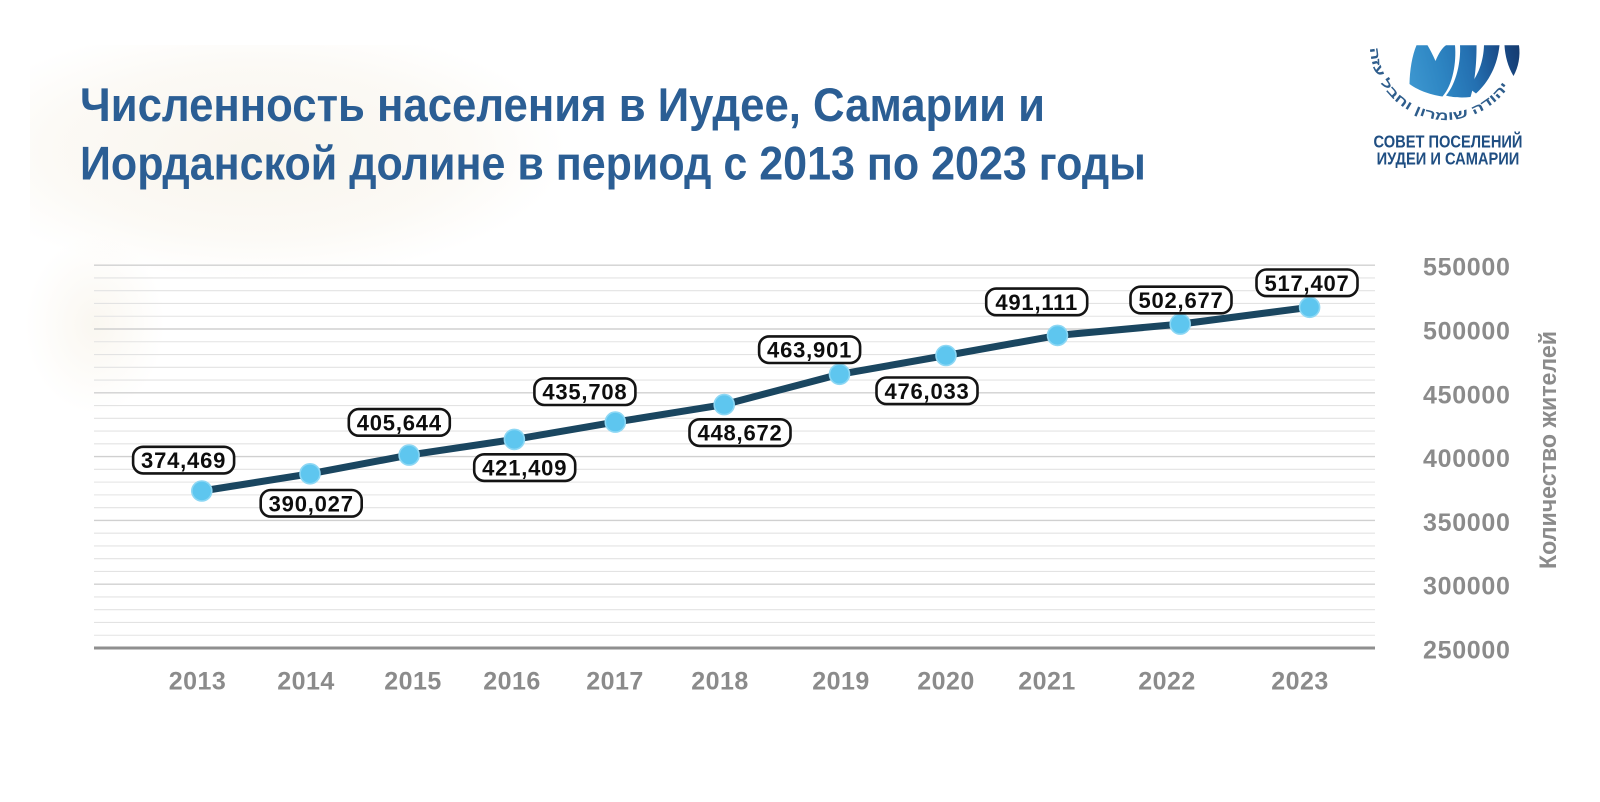 The width and height of the screenshot is (1600, 802). I want to click on svg-text: Количество жителей, so click(1548, 450).